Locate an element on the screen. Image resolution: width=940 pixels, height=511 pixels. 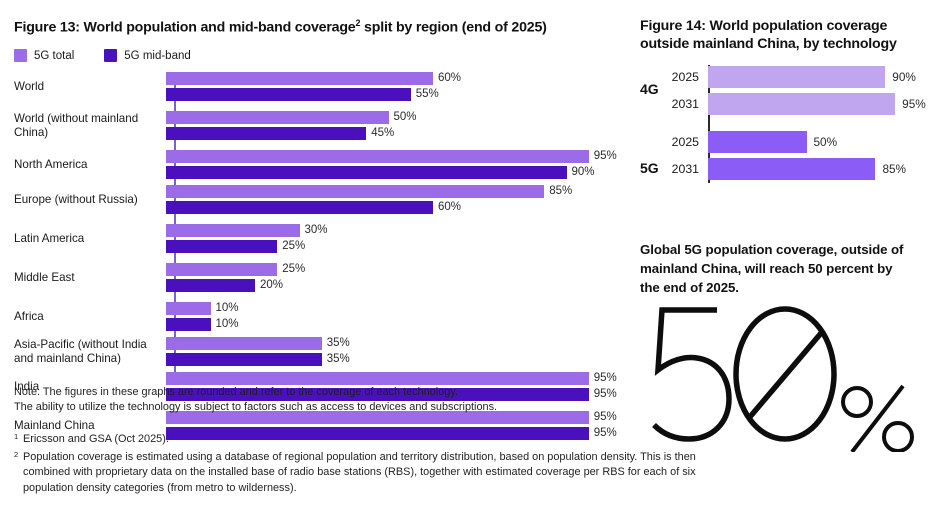
figure-13-title-superscript: 2 is located at coordinates (358, 22).